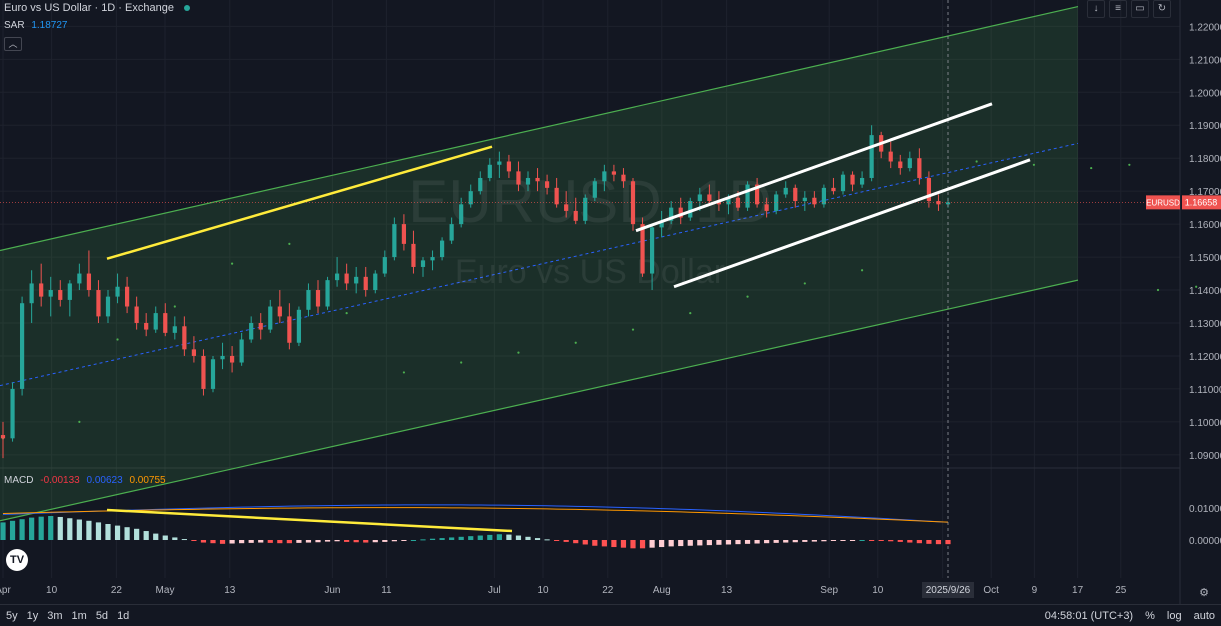 The height and width of the screenshot is (626, 1221). What do you see at coordinates (1174, 616) in the screenshot?
I see `log-toggle: log` at bounding box center [1174, 616].